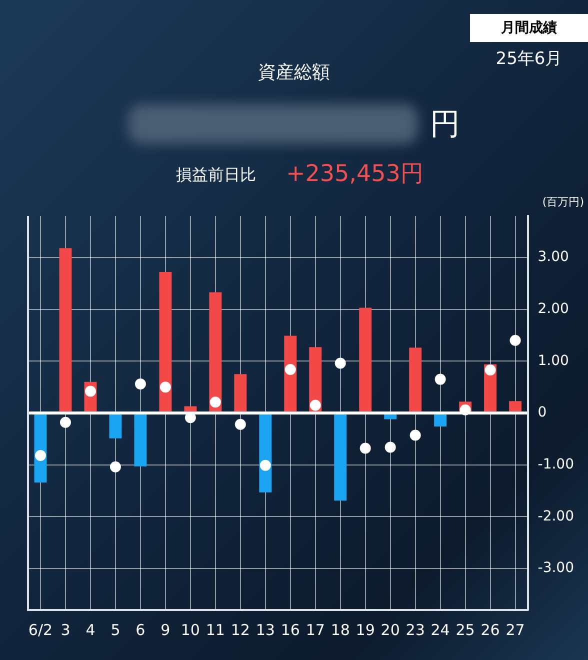 The image size is (588, 660). Describe the element at coordinates (490, 629) in the screenshot. I see `x-tick-label: 26` at that location.